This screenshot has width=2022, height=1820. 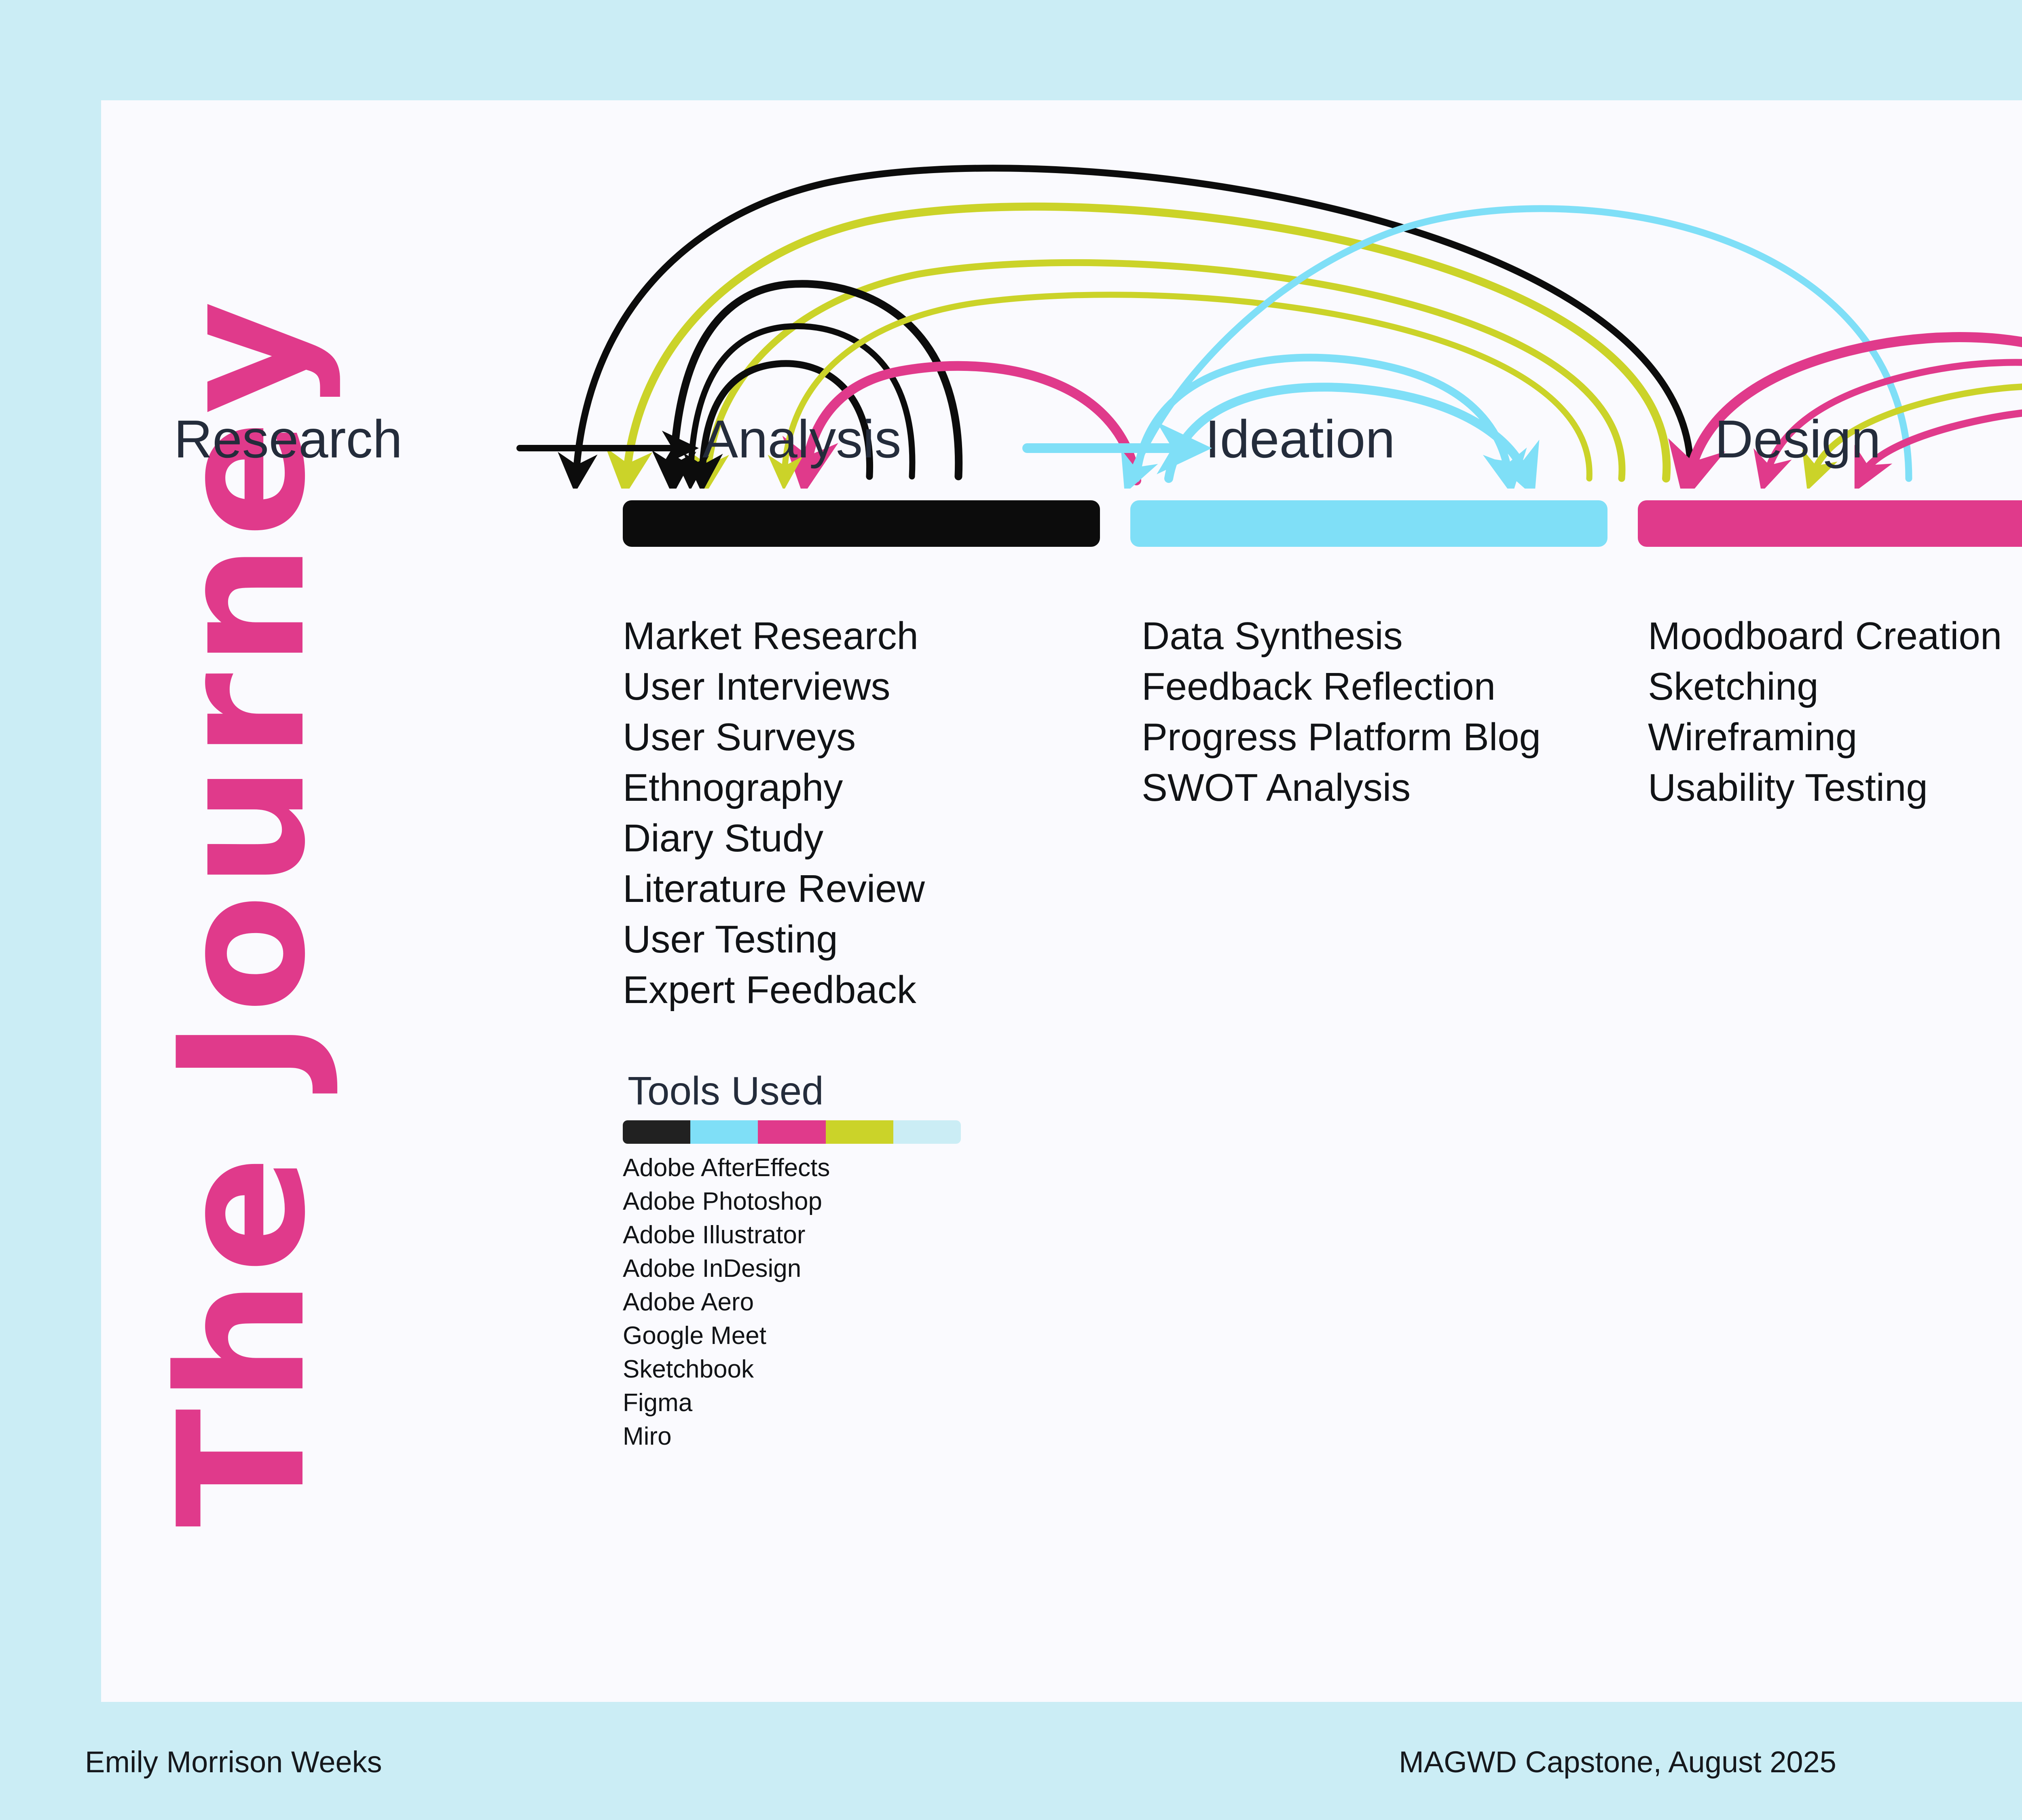 What do you see at coordinates (730, 939) in the screenshot?
I see `deliverable-item: User Testing` at bounding box center [730, 939].